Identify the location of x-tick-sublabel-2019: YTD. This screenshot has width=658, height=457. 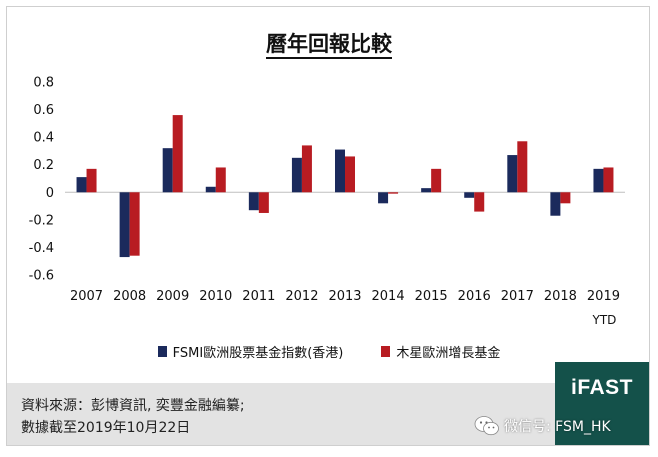
(604, 320).